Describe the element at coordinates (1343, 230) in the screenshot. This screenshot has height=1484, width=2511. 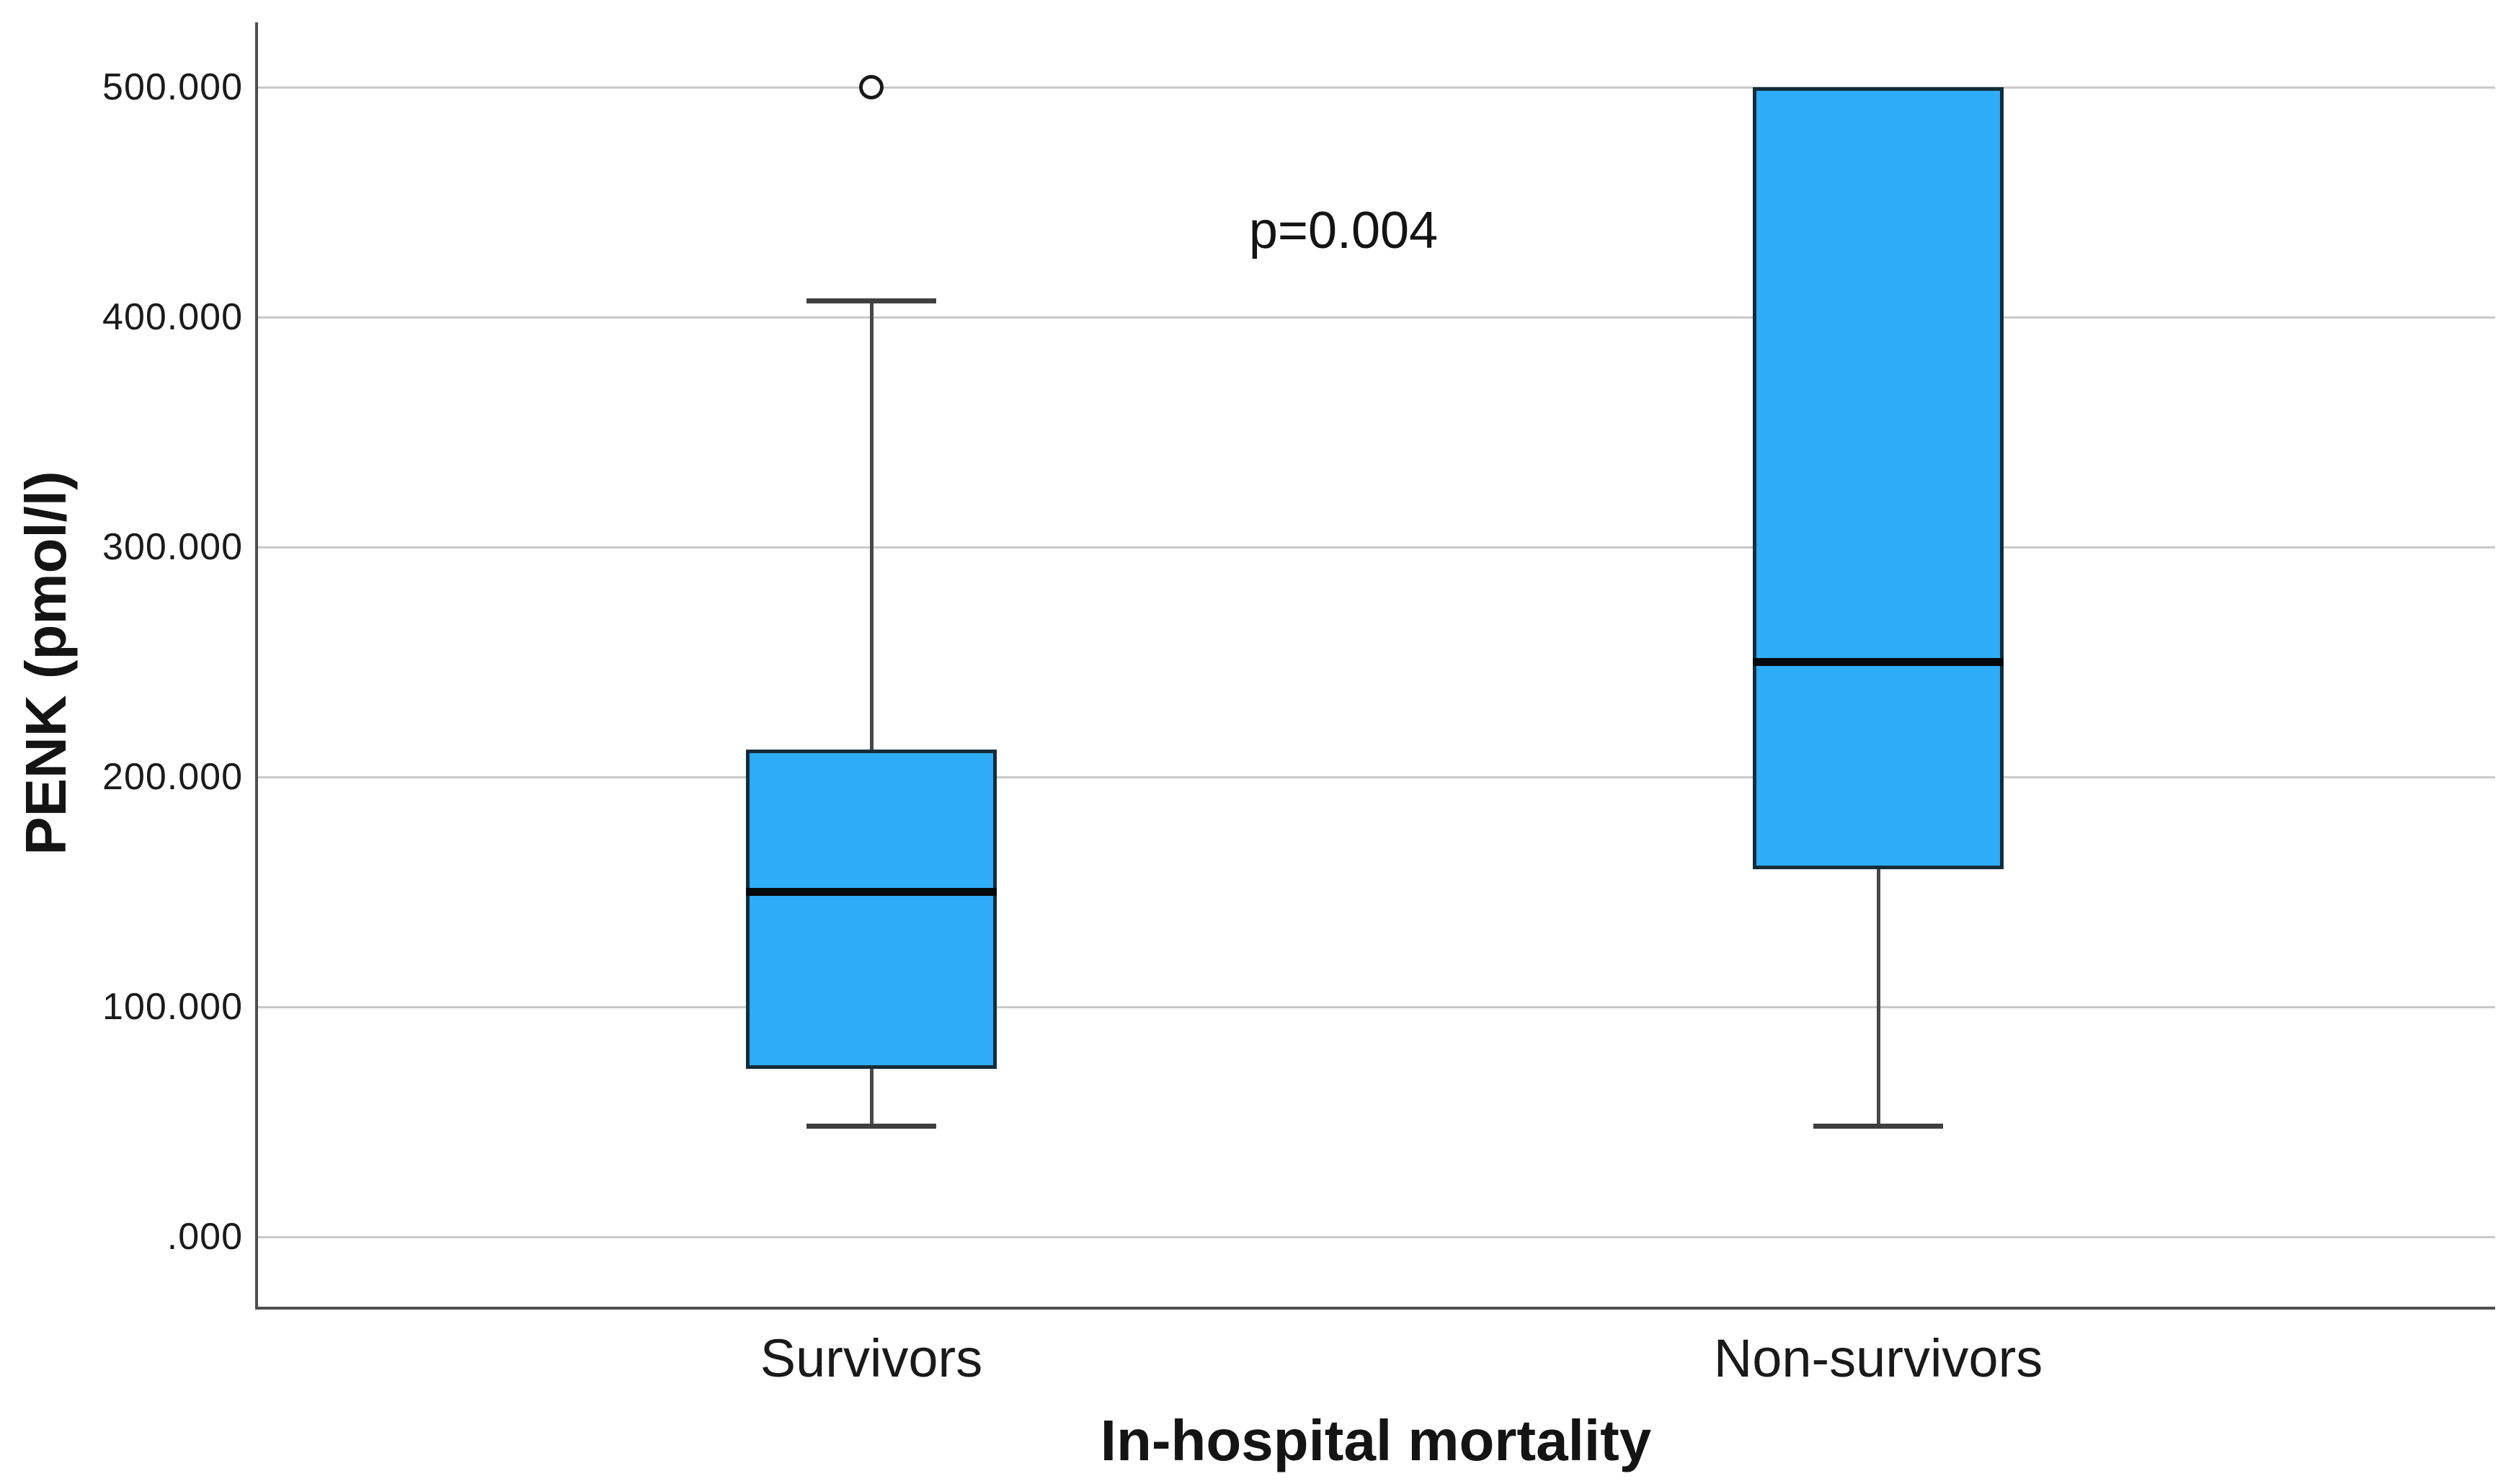
I see `p-value-annotation: p=0.004` at that location.